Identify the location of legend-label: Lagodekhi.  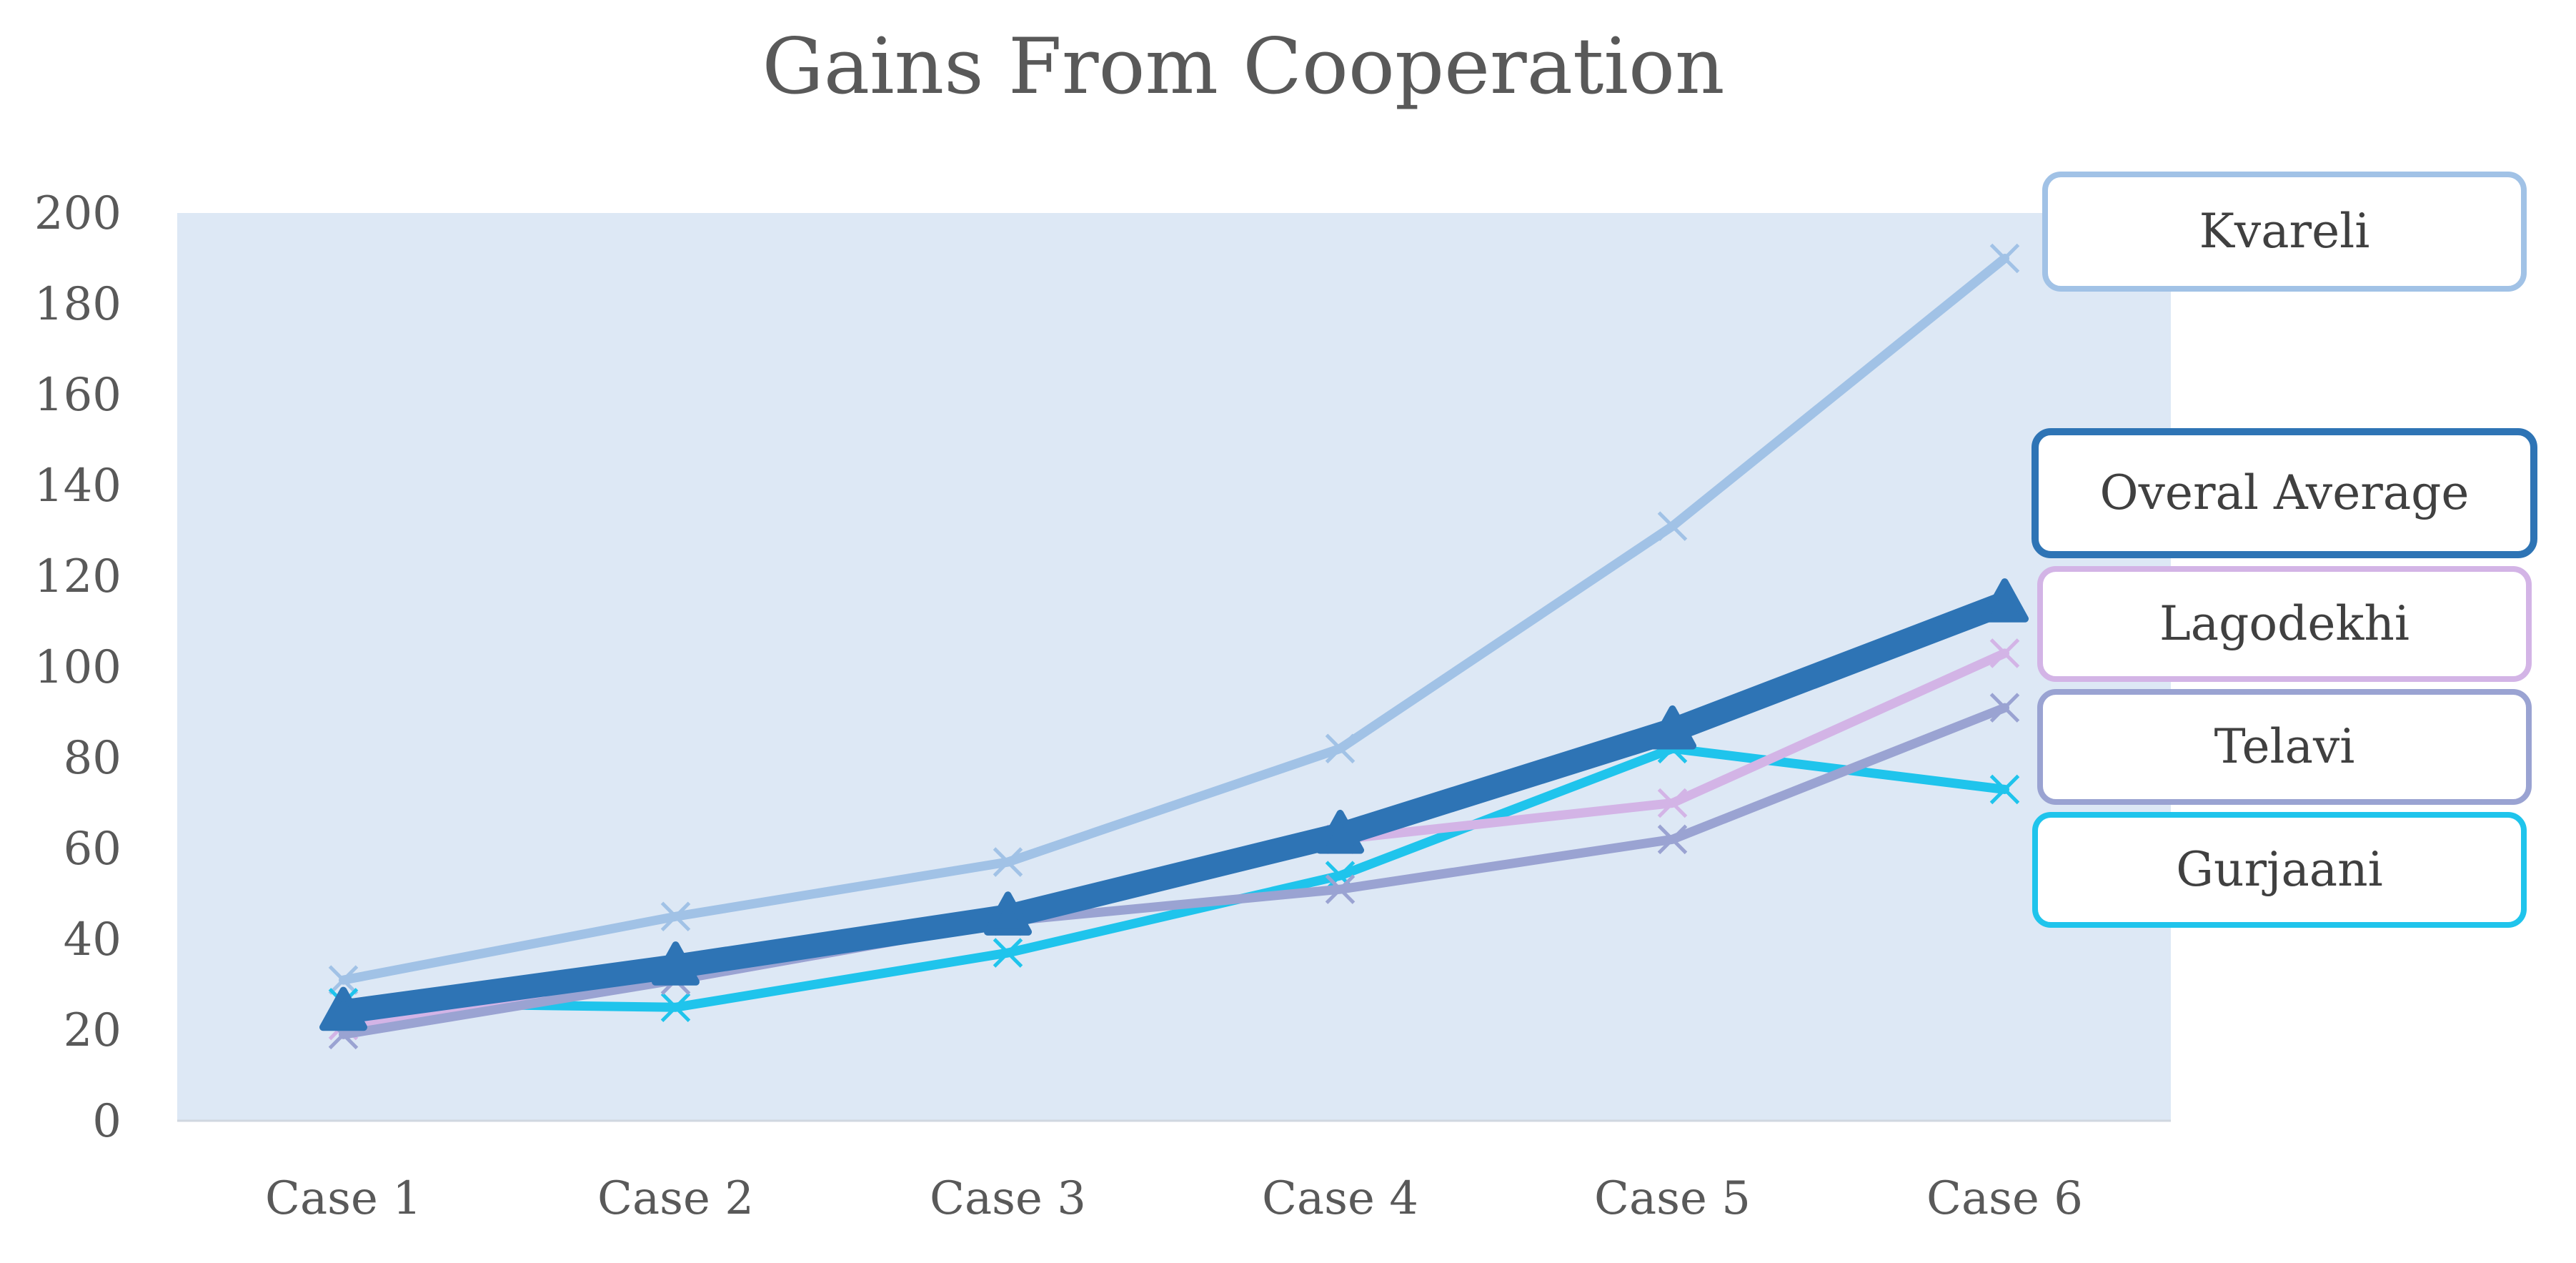
(2284, 623).